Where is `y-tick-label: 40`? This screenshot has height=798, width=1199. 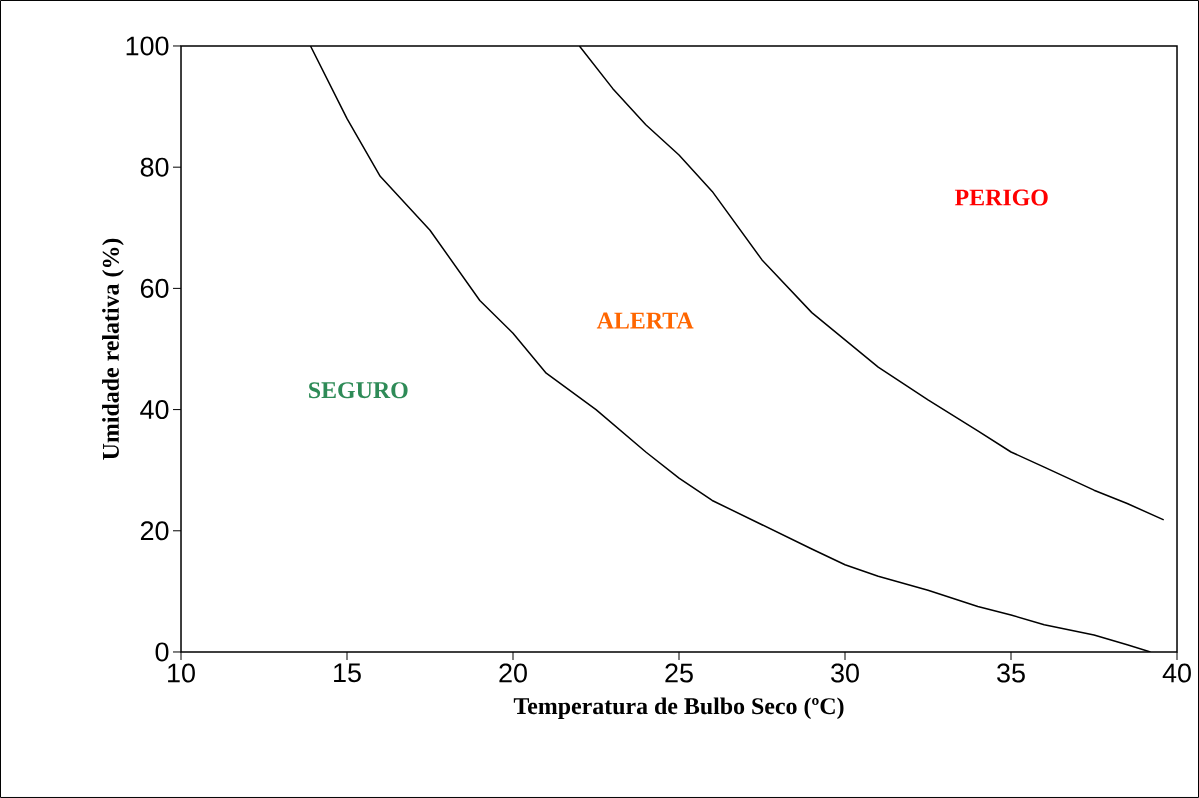
y-tick-label: 40 is located at coordinates (154, 410).